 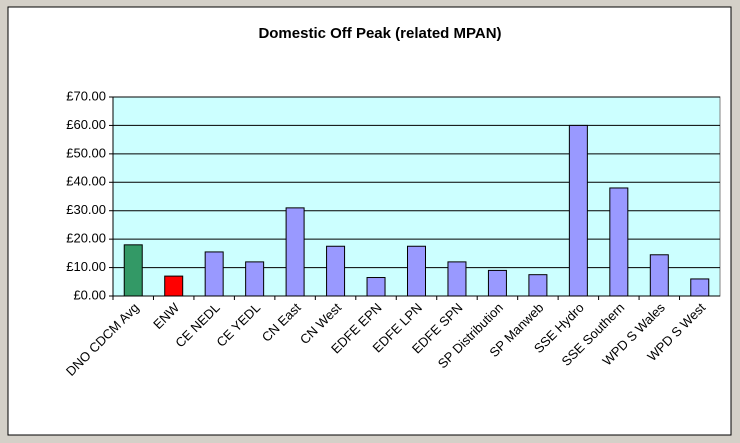 What do you see at coordinates (86, 152) in the screenshot?
I see `y-tick-label: £50.00` at bounding box center [86, 152].